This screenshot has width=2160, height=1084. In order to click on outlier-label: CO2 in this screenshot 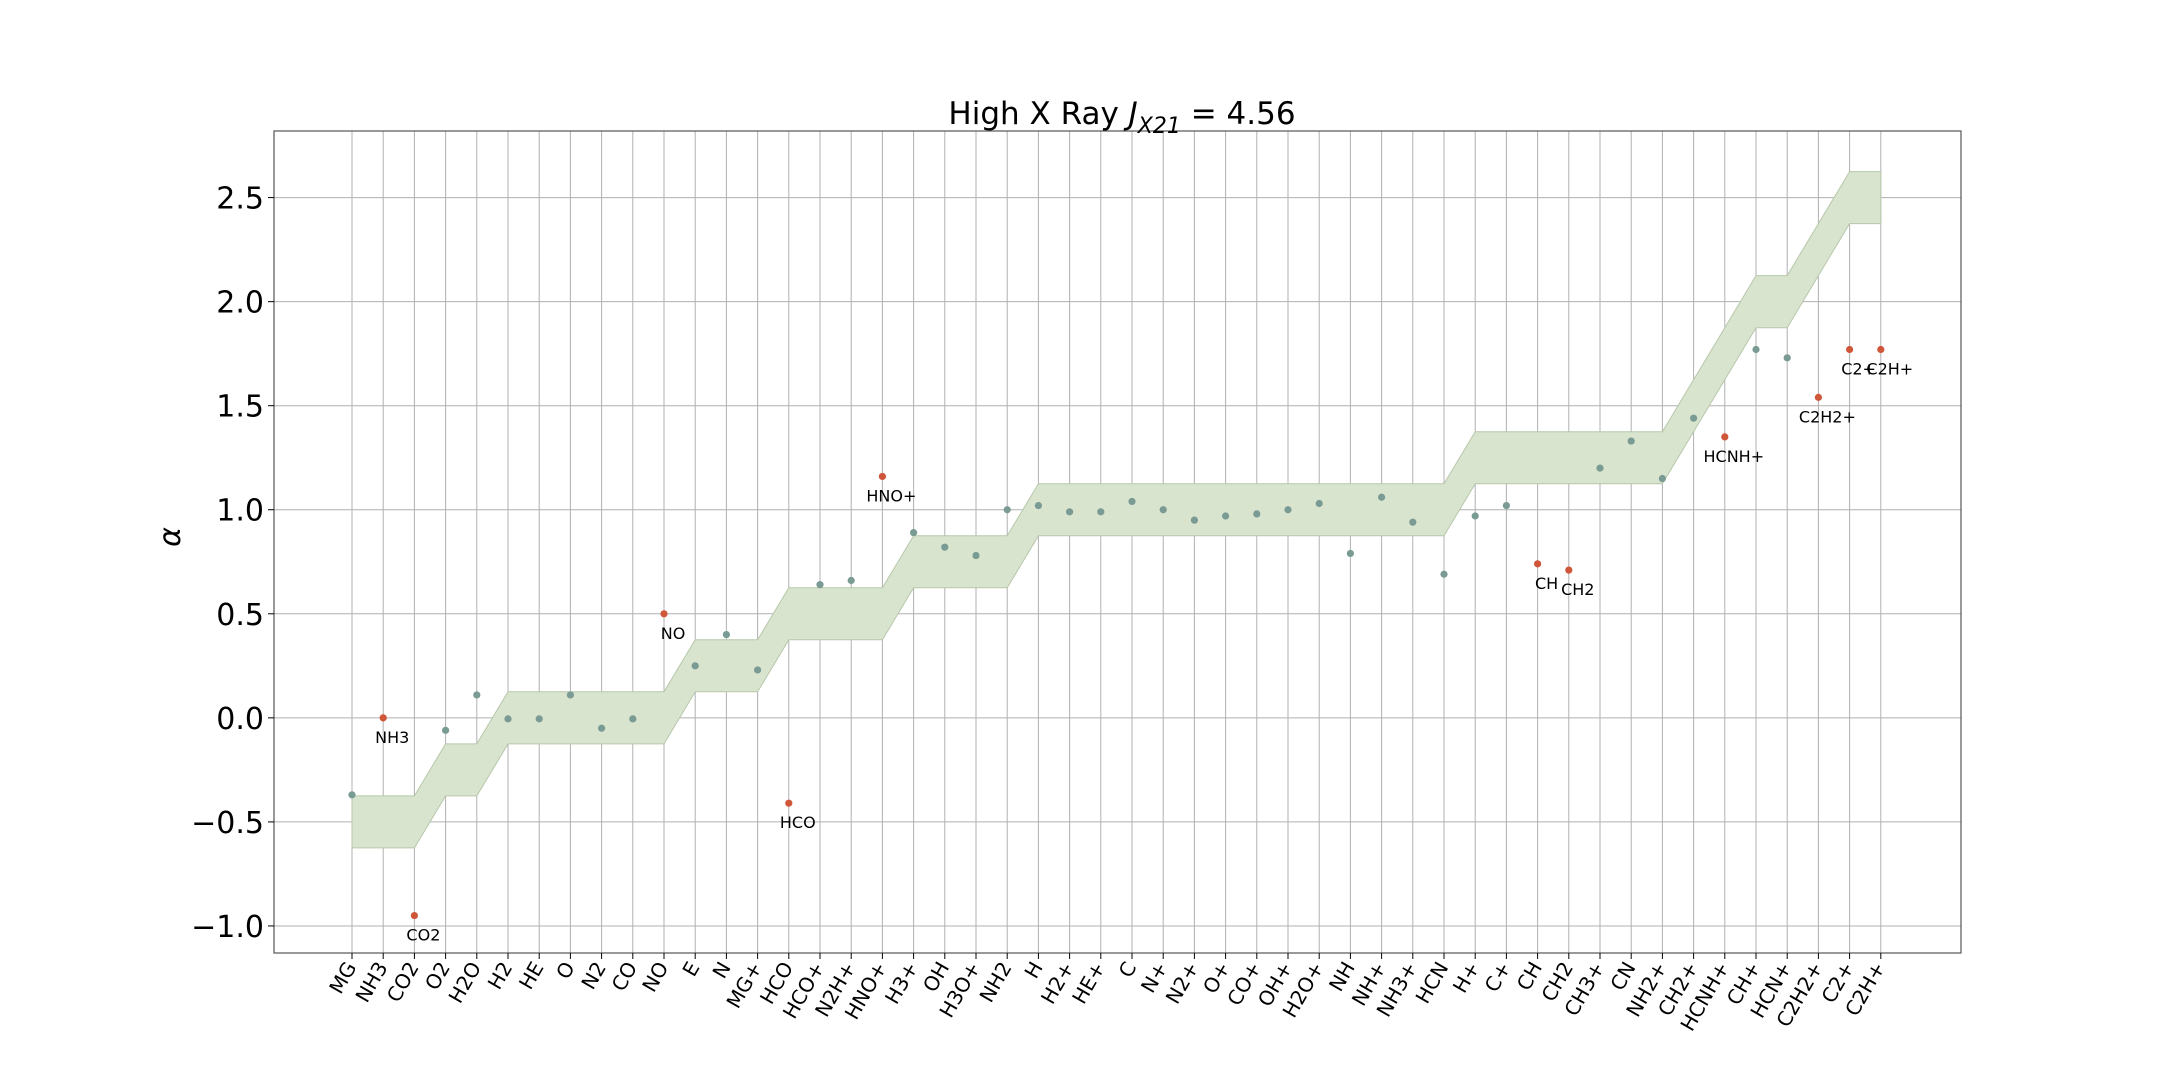, I will do `click(423, 935)`.